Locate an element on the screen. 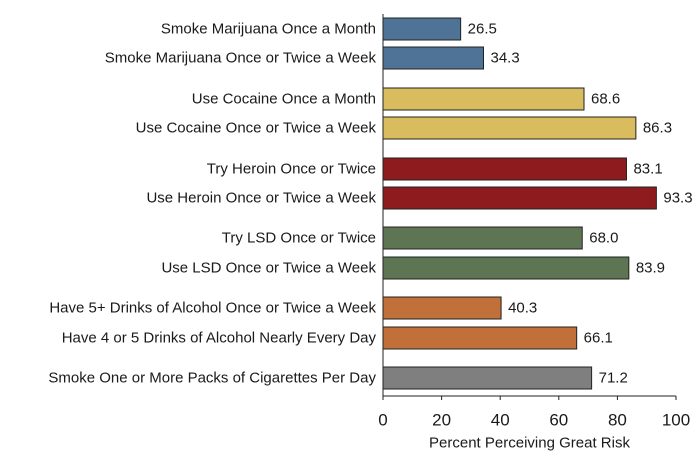 This screenshot has height=452, width=697. value-label: 71.2 is located at coordinates (613, 378).